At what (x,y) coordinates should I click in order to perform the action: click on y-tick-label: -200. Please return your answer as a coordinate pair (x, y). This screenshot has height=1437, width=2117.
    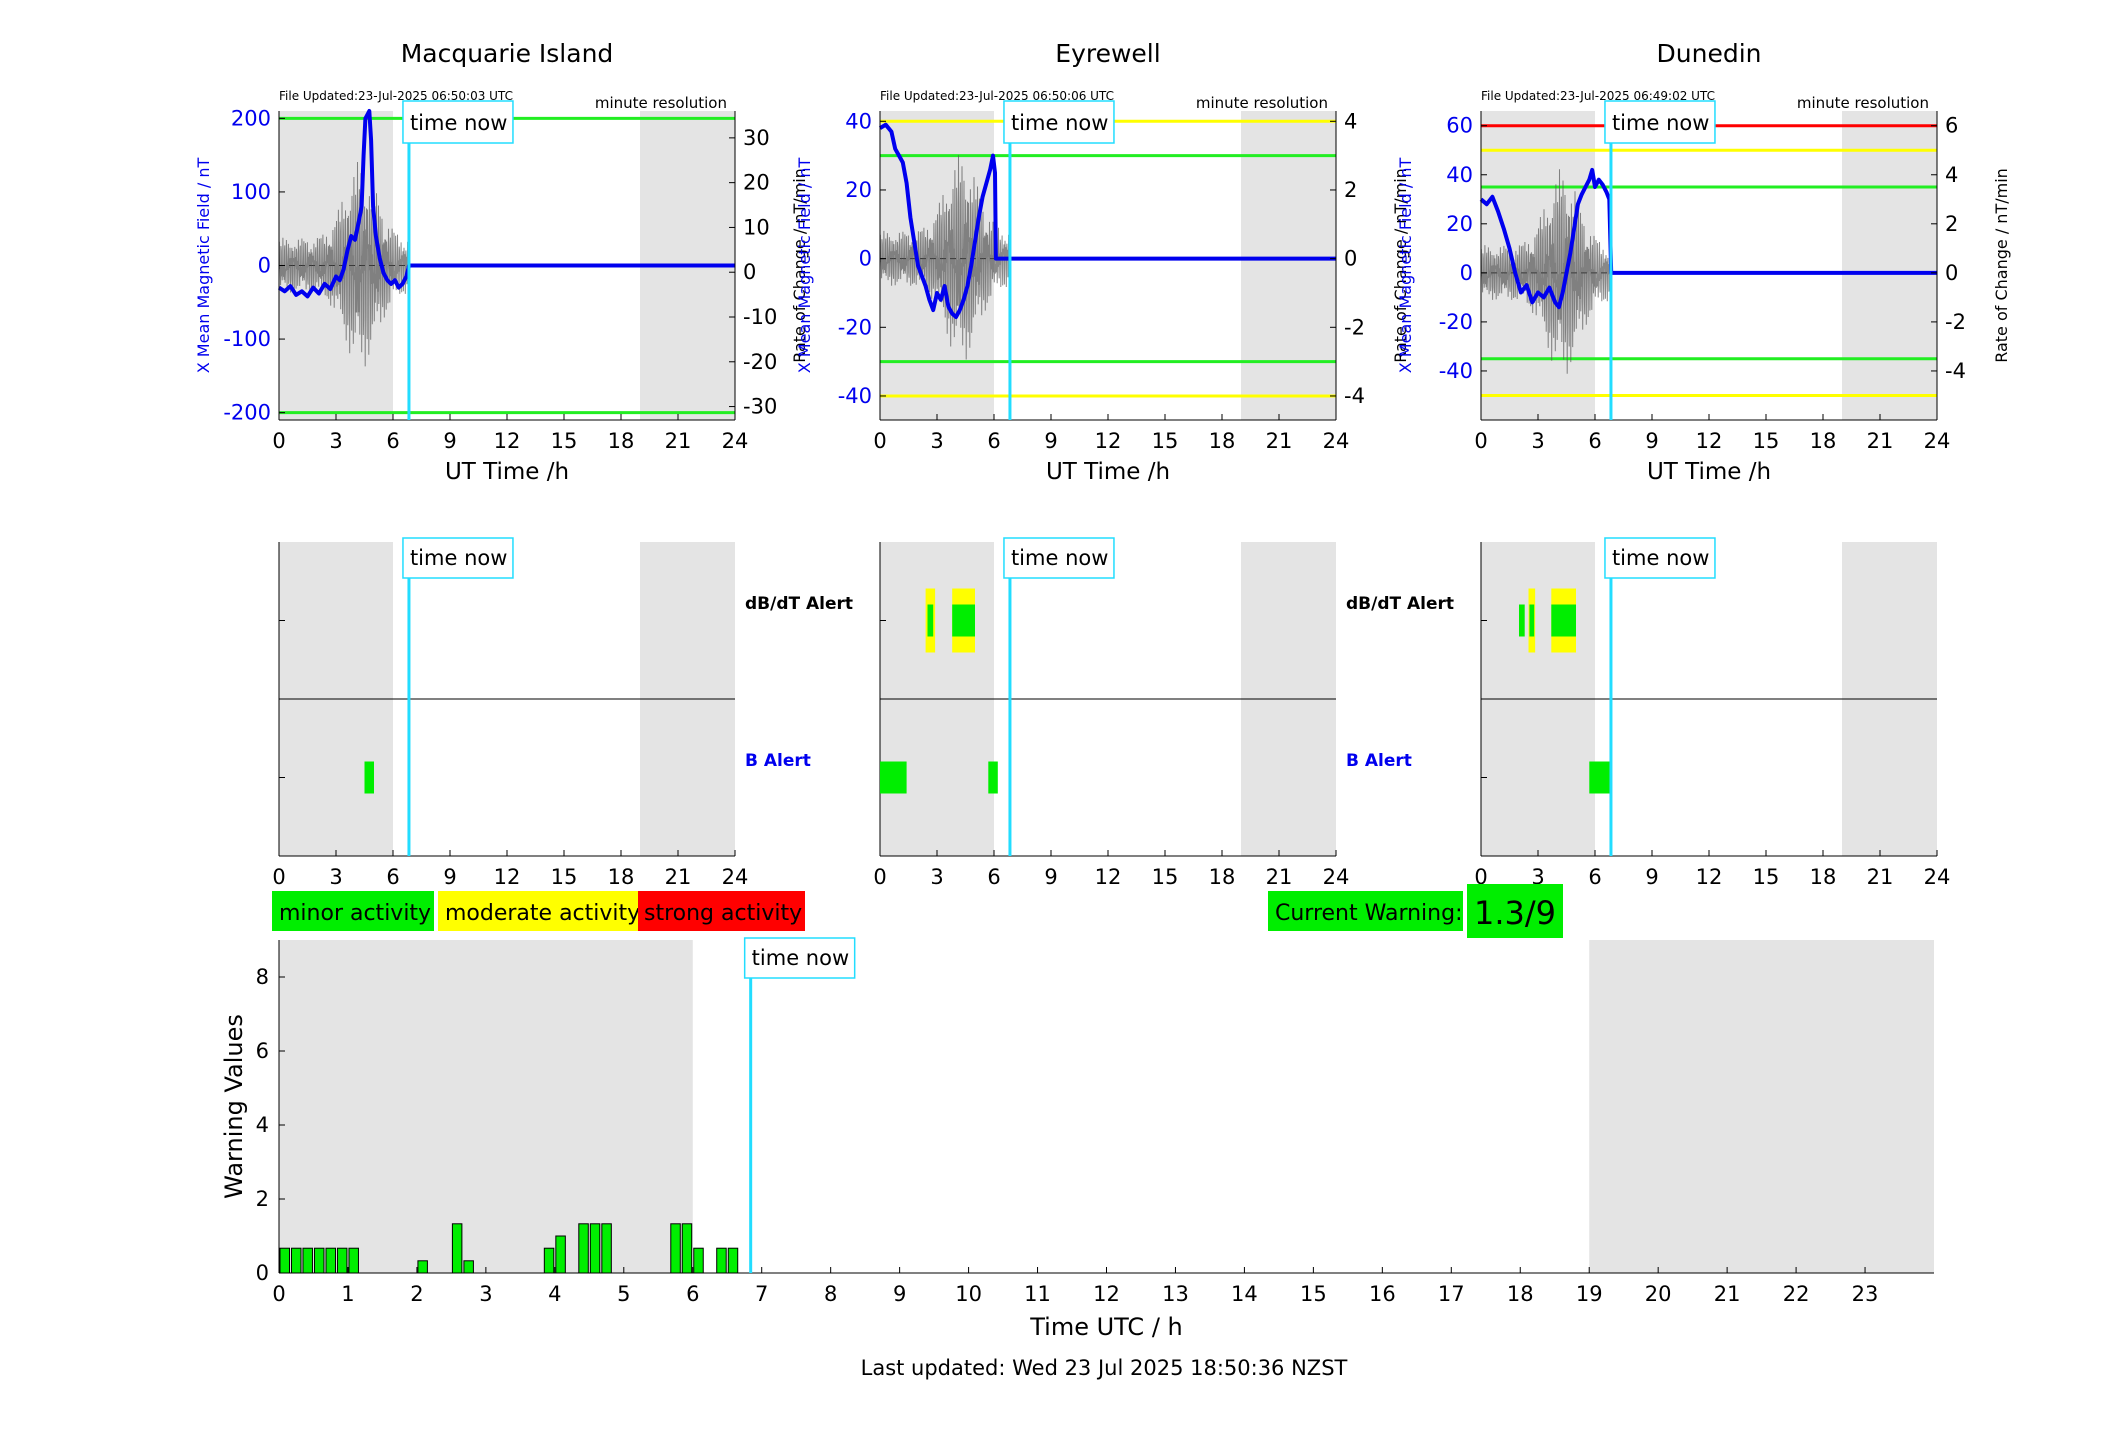
    Looking at the image, I should click on (247, 413).